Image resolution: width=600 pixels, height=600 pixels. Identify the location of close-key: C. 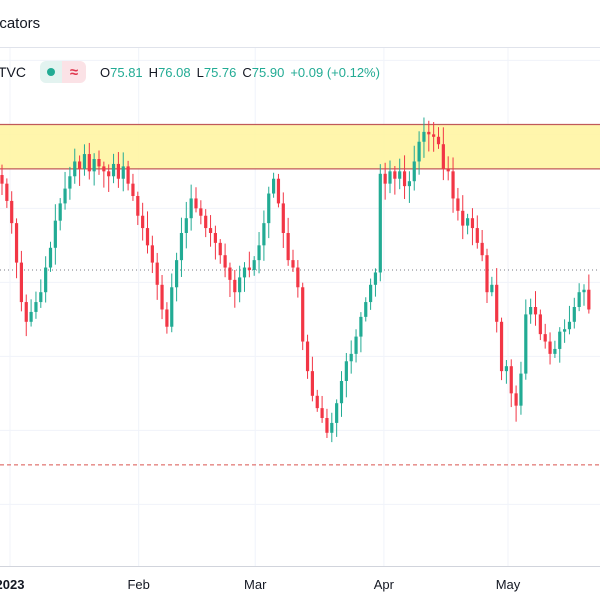
(247, 72).